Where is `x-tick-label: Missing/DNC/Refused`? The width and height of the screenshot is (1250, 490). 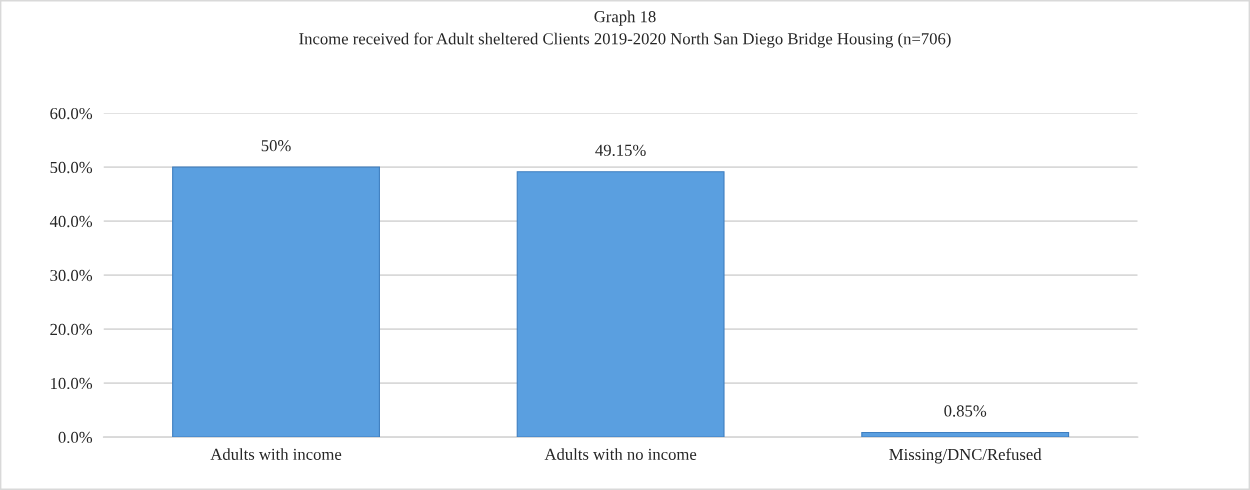 x-tick-label: Missing/DNC/Refused is located at coordinates (965, 456).